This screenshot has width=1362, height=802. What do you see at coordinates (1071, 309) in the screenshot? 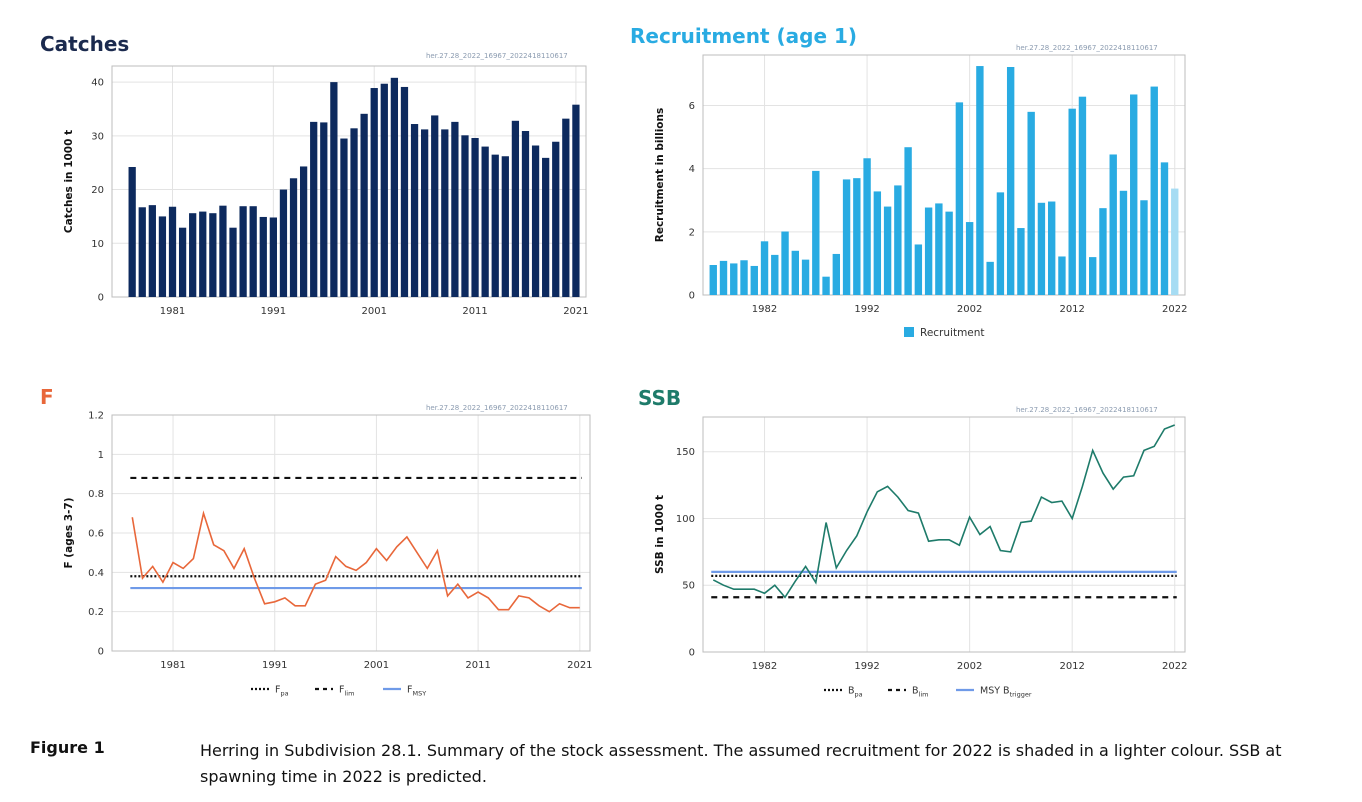
I see `recruitment-xtick-label: 2012` at bounding box center [1071, 309].